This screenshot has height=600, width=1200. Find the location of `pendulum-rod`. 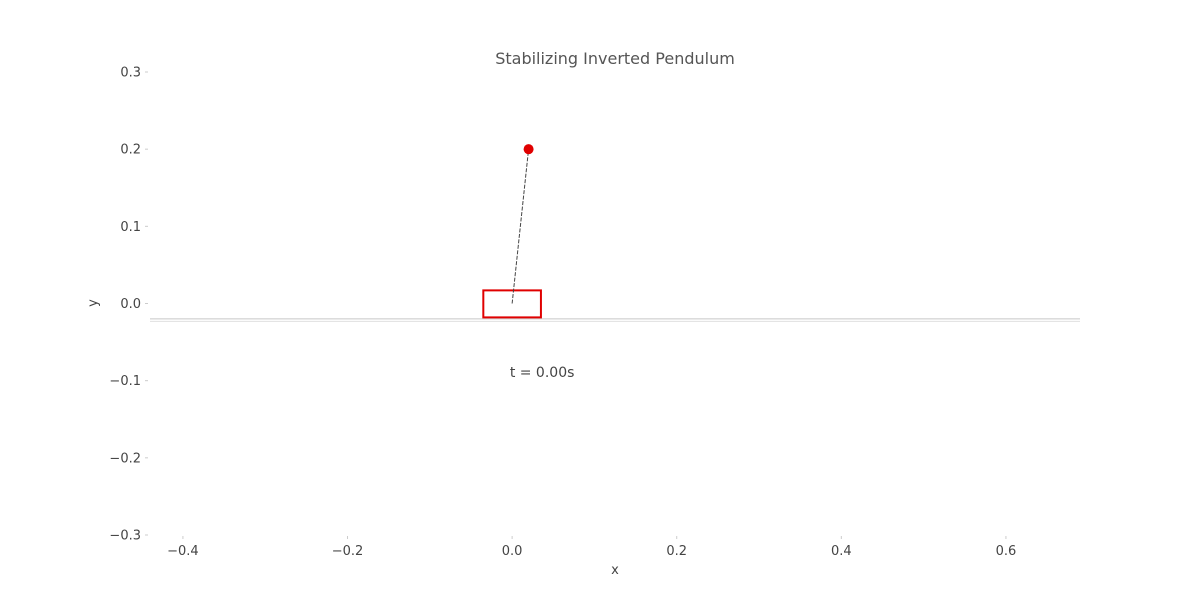

pendulum-rod is located at coordinates (520, 226).